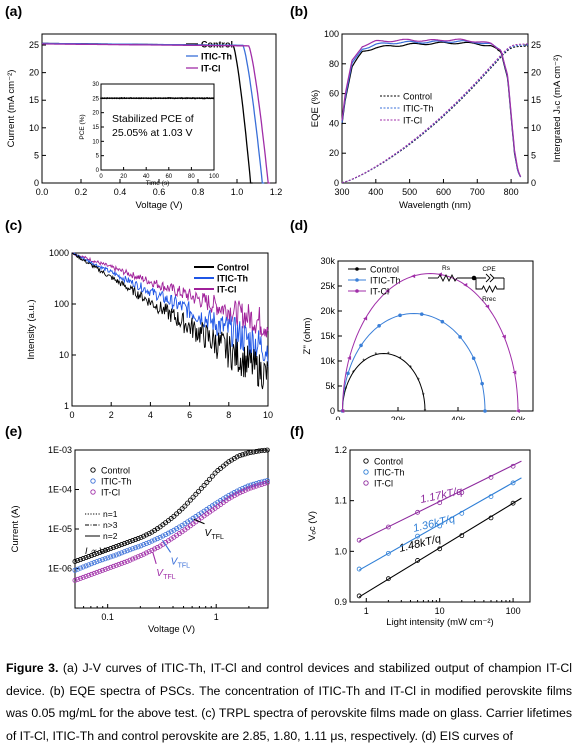  Describe the element at coordinates (384, 270) in the screenshot. I see `legend-label: Control` at that location.